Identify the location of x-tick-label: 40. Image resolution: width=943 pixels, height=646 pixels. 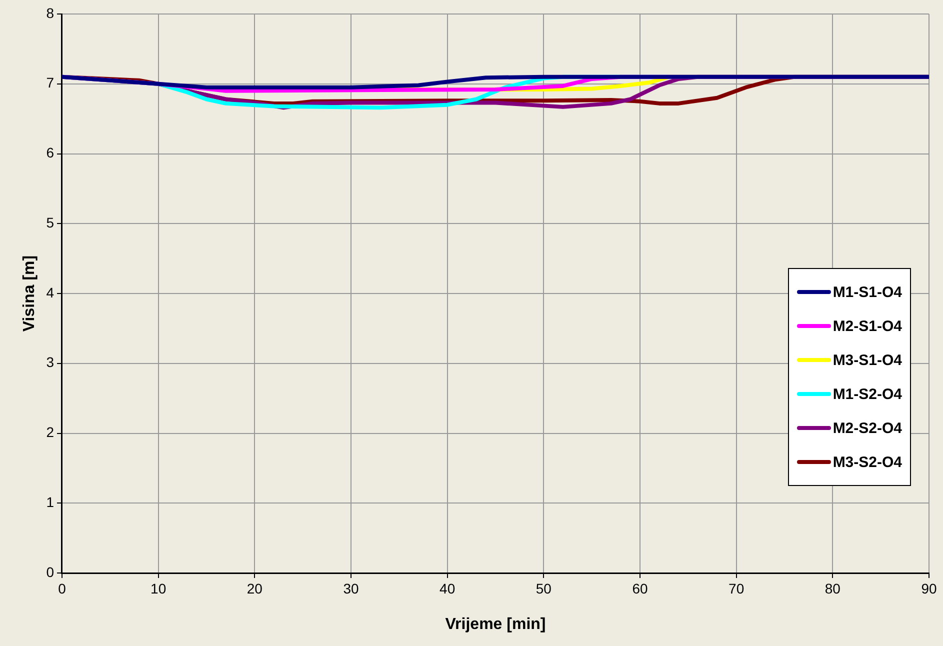
(448, 588).